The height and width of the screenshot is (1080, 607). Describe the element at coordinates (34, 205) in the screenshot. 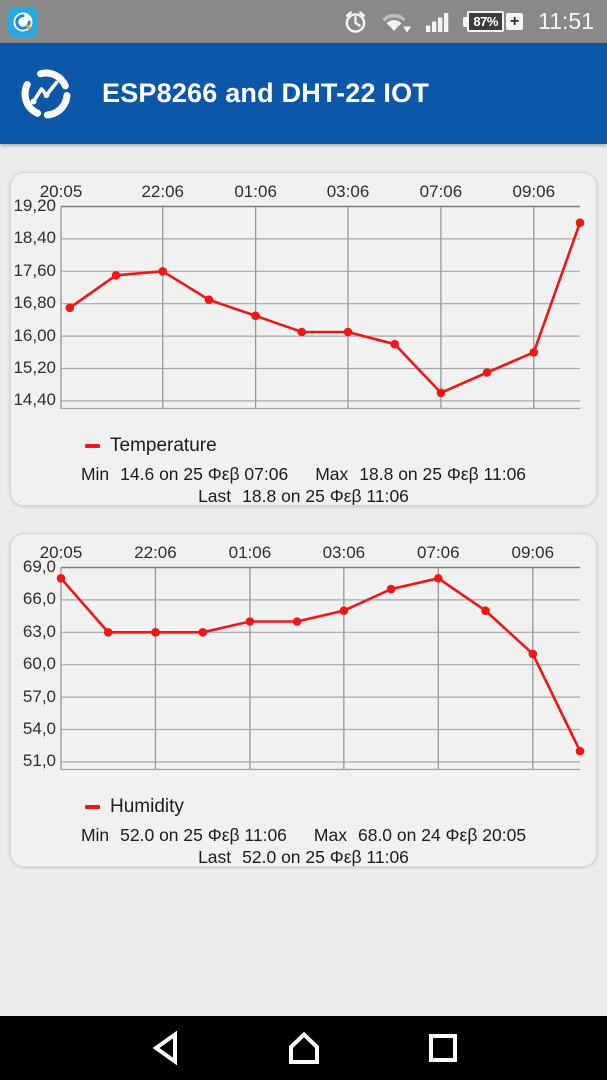

I see `y-axis-tick-label: 19,20` at that location.